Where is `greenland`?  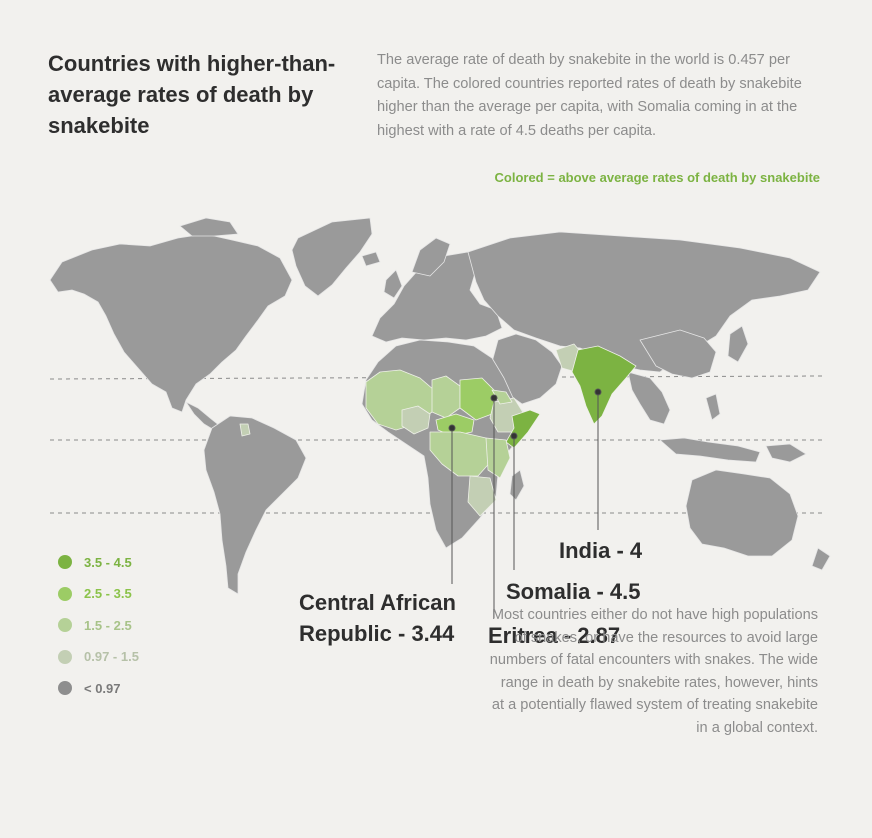
greenland is located at coordinates (332, 257).